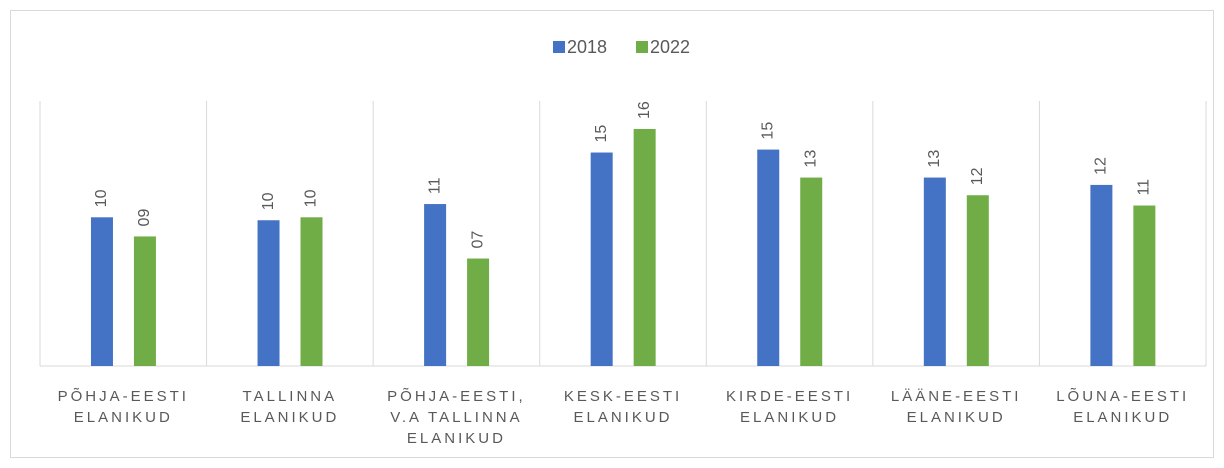 The height and width of the screenshot is (468, 1224). What do you see at coordinates (623, 407) in the screenshot?
I see `x-tick-label: KESK-EESTI ELANIKUD` at bounding box center [623, 407].